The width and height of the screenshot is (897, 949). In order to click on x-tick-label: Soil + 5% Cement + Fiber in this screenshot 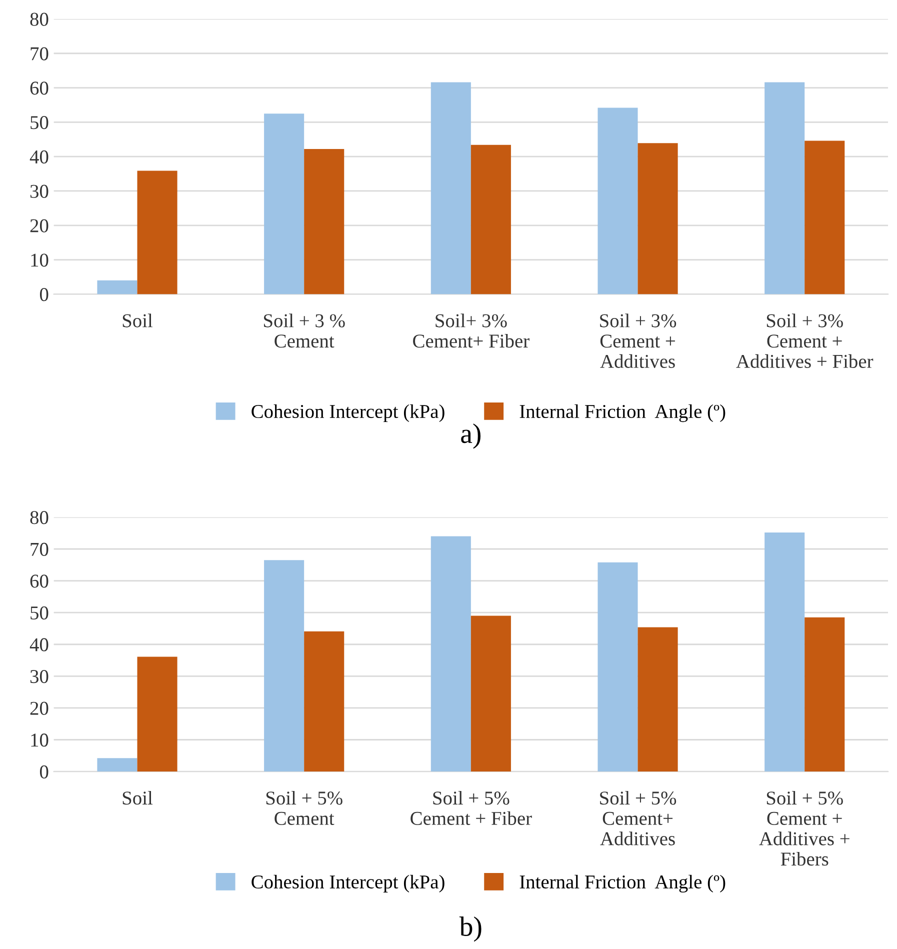, I will do `click(471, 807)`.